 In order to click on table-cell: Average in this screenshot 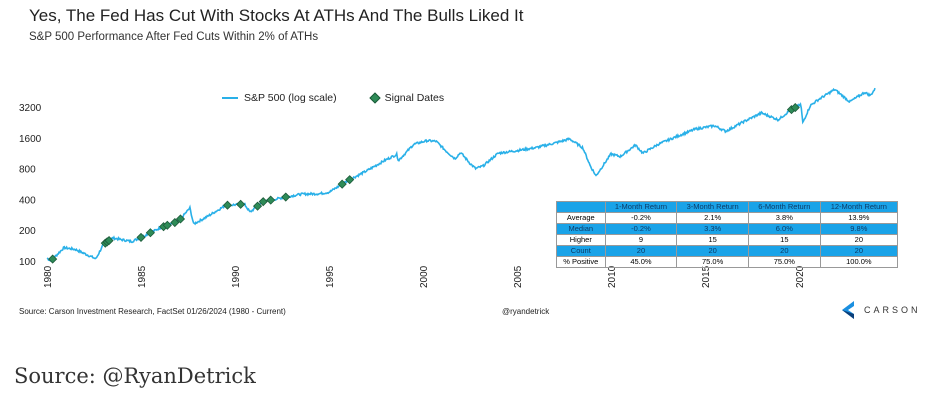, I will do `click(581, 218)`.